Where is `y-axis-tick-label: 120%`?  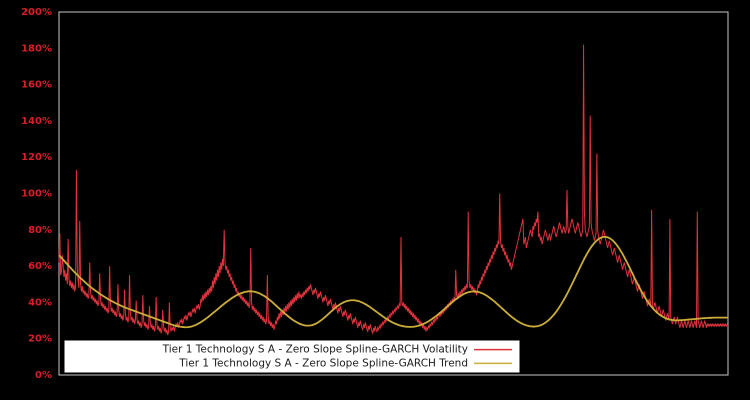
y-axis-tick-label: 120% is located at coordinates (36, 157).